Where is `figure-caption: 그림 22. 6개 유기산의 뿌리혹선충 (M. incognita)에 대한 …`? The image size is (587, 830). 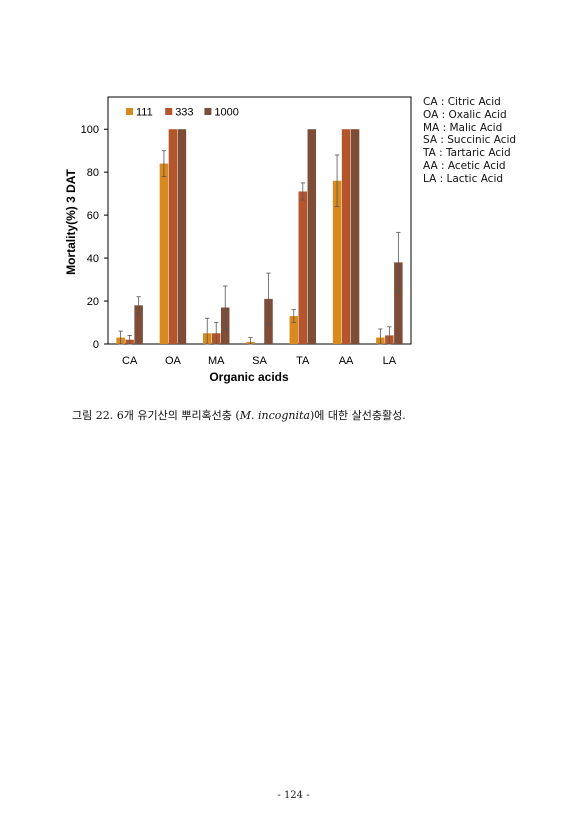 figure-caption: 그림 22. 6개 유기산의 뿌리혹선충 (M. incognita)에 대한 … is located at coordinates (239, 415).